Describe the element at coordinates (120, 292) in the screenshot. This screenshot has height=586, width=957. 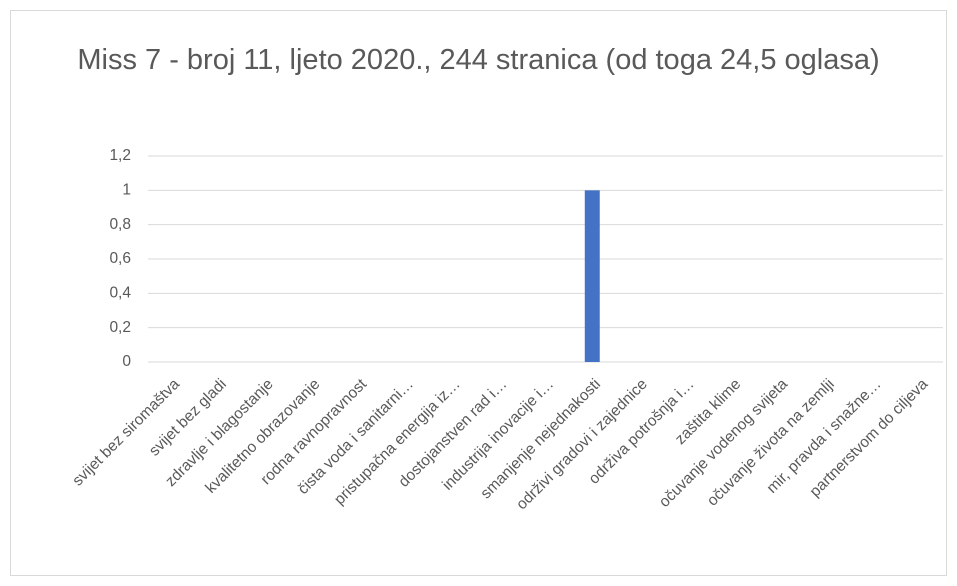
I see `y-tick-label: 0,4` at that location.